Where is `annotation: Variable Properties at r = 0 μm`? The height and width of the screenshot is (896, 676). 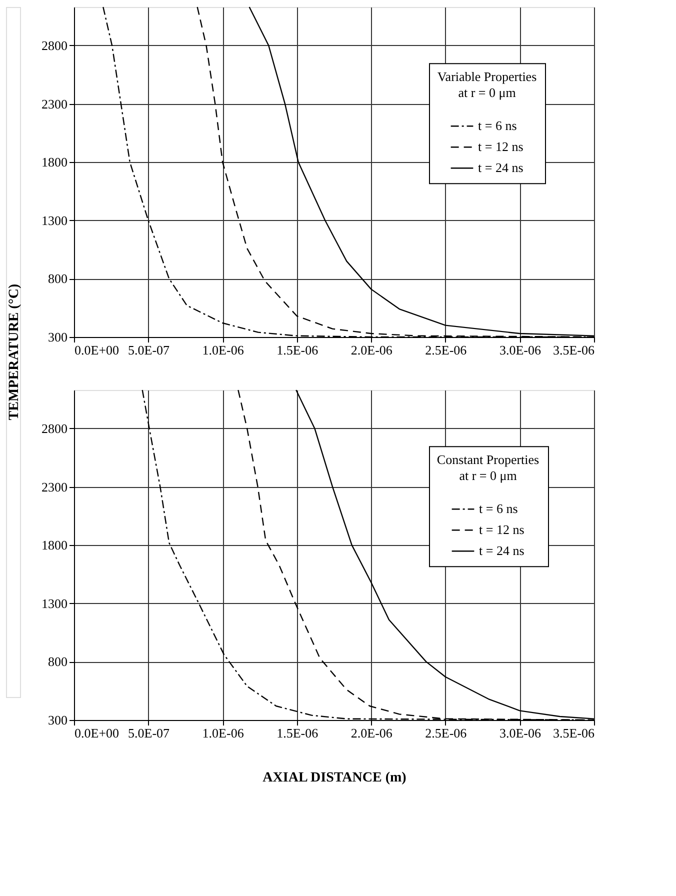 annotation: Variable Properties at r = 0 μm is located at coordinates (487, 84).